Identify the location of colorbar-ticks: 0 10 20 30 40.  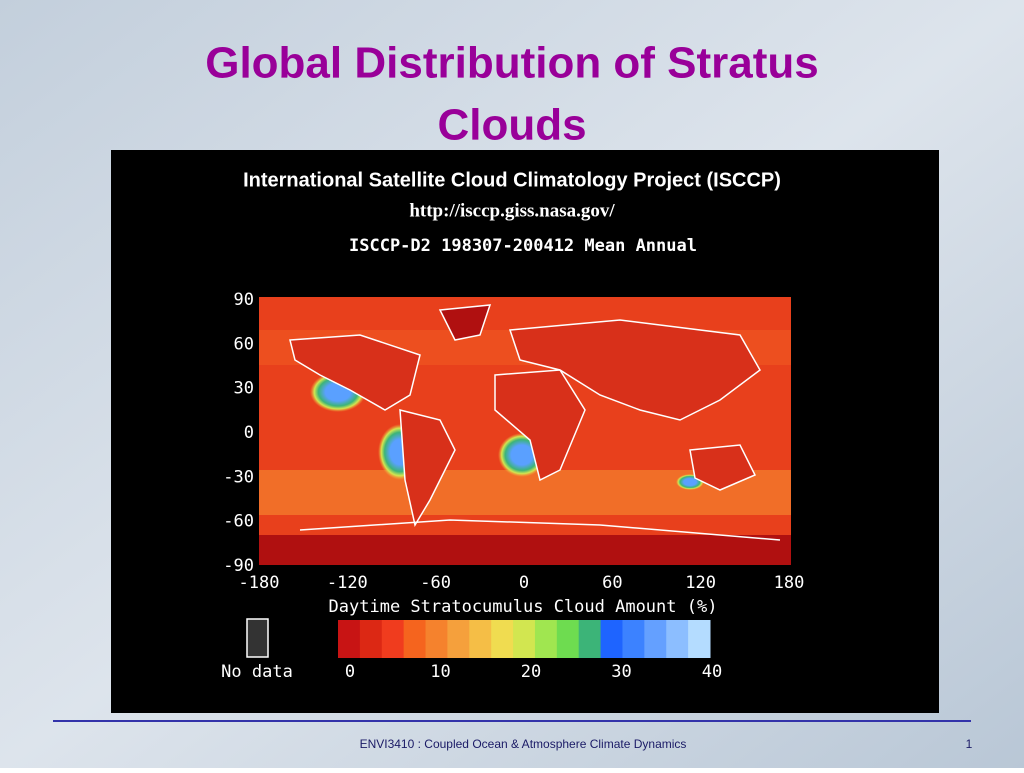
(533, 672).